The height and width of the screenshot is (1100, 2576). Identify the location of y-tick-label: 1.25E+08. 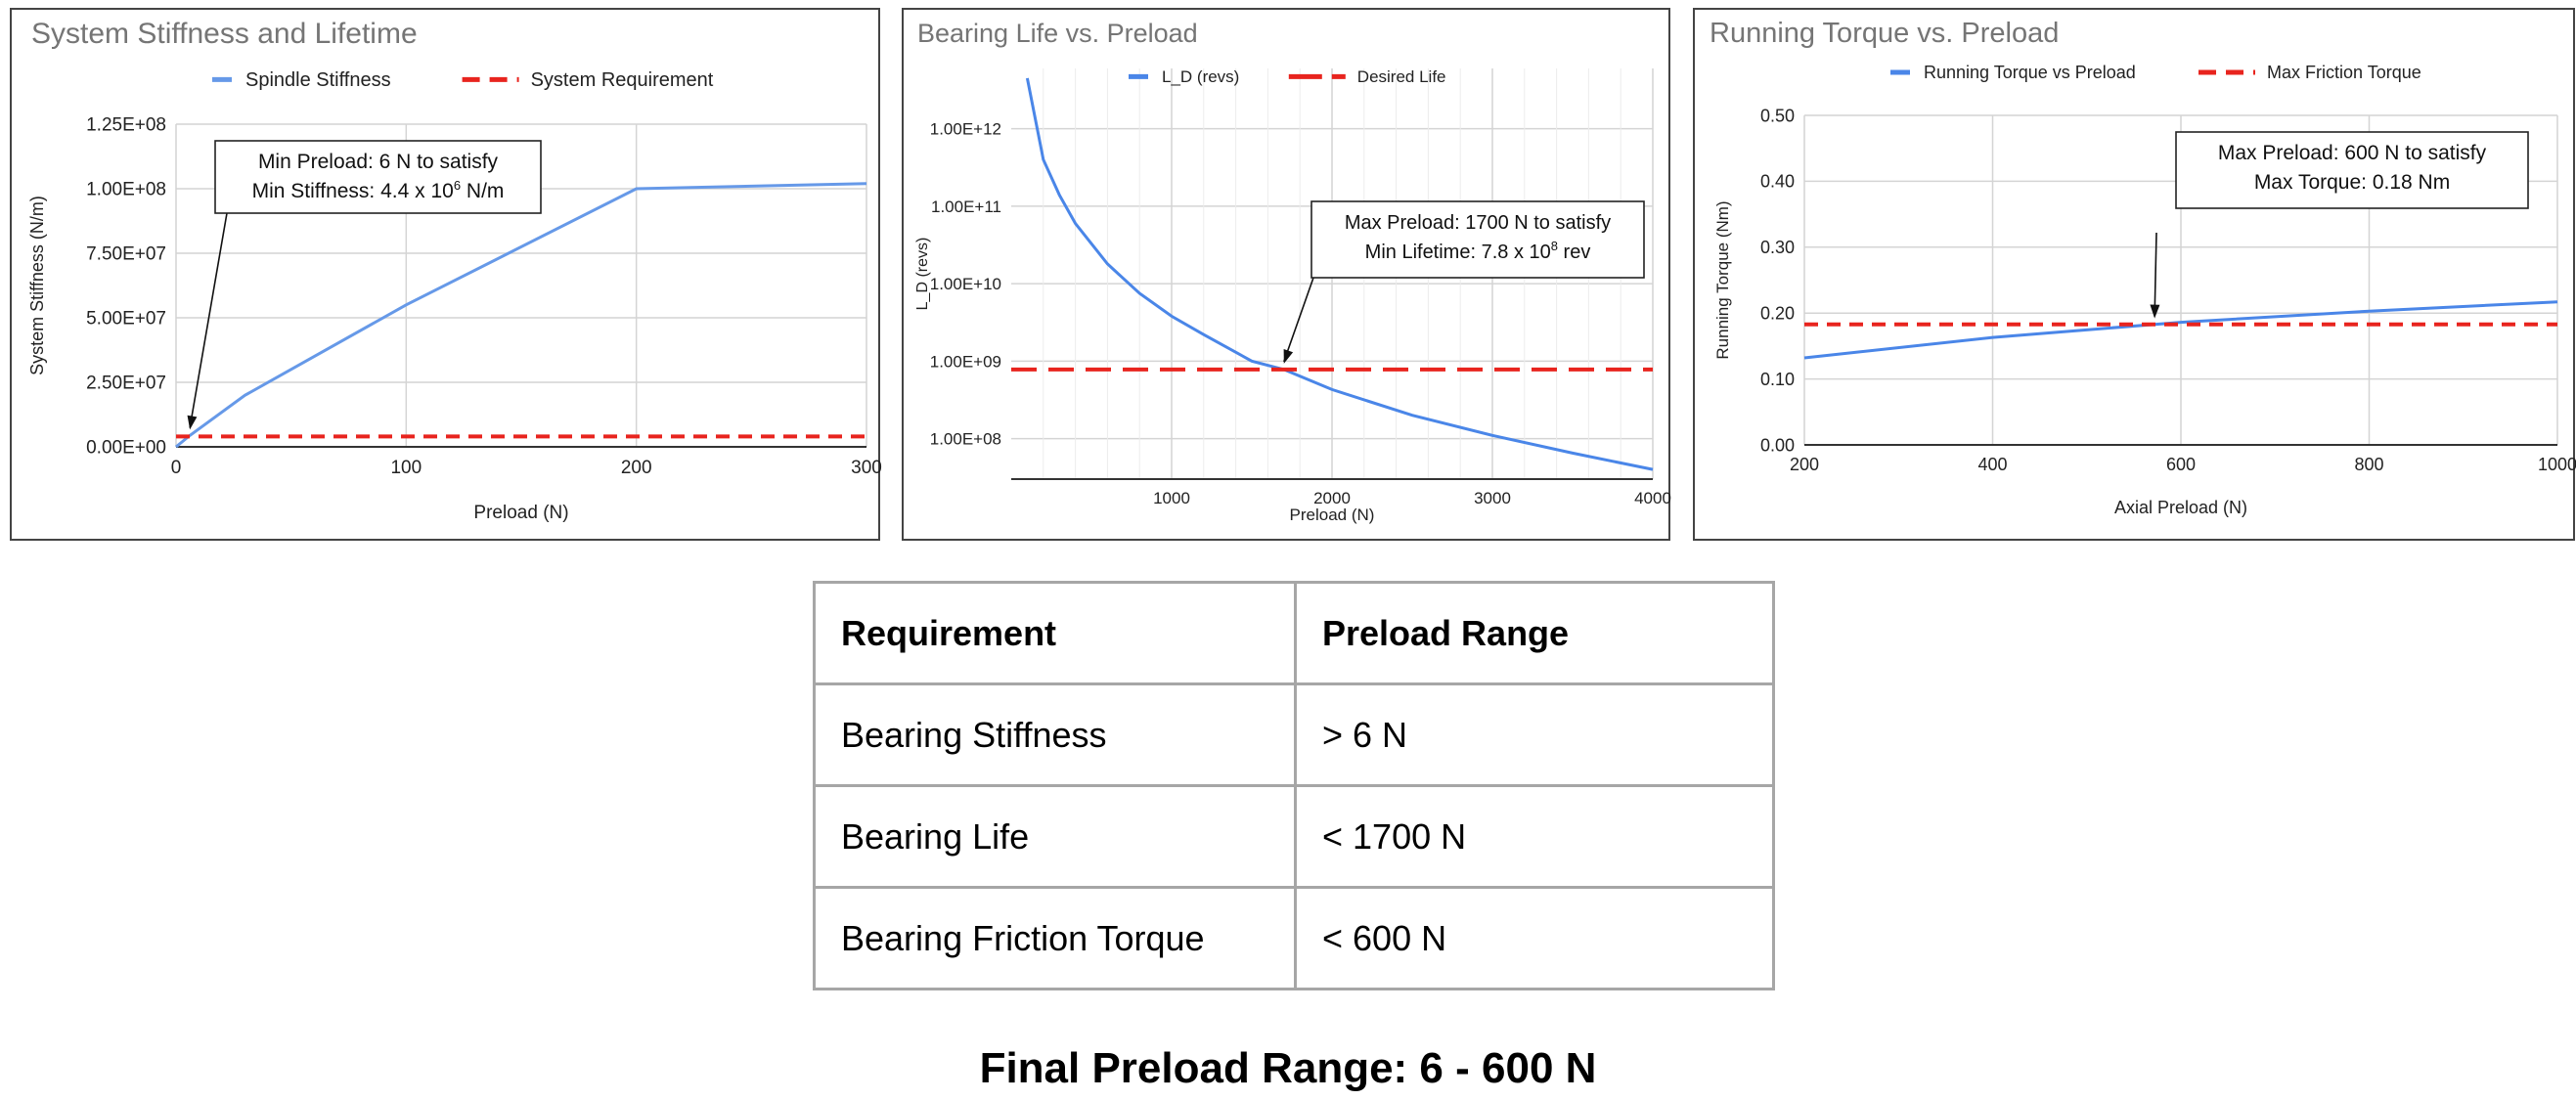
(126, 125).